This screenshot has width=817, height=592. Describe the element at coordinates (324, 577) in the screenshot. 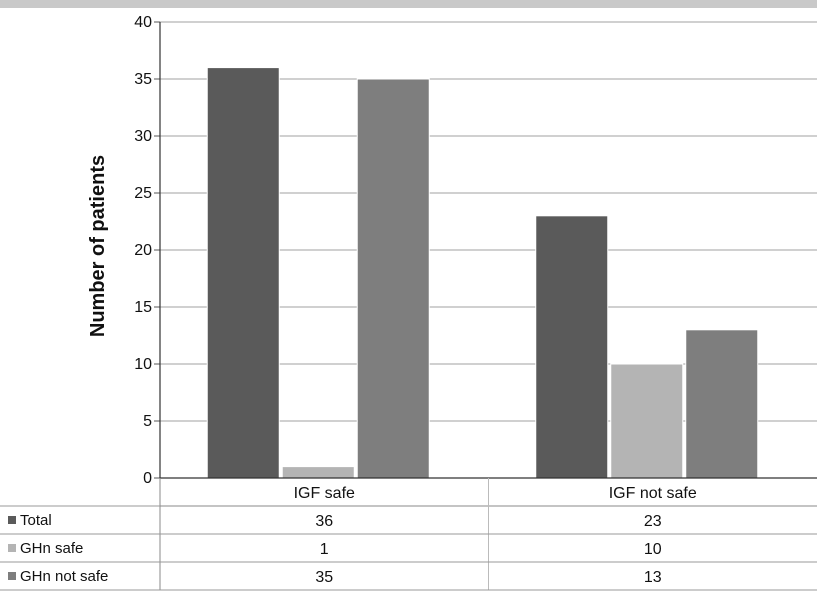

I see `table-cell: 35` at that location.